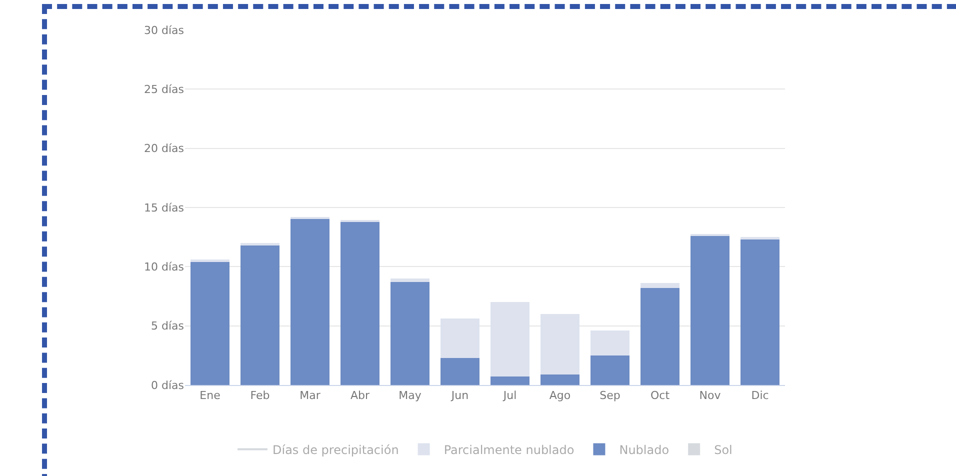  What do you see at coordinates (360, 395) in the screenshot?
I see `x-tick-label: Abr` at bounding box center [360, 395].